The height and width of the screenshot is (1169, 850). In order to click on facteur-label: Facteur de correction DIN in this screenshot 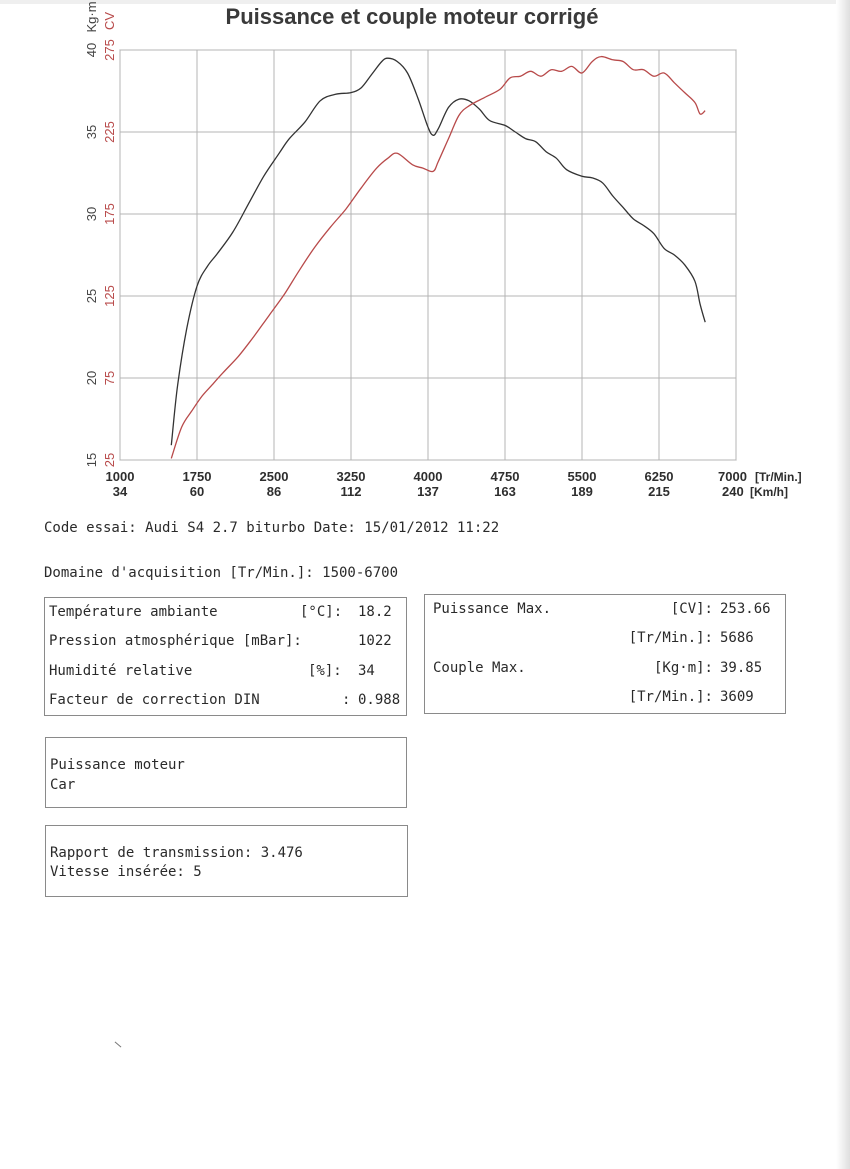, I will do `click(154, 700)`.